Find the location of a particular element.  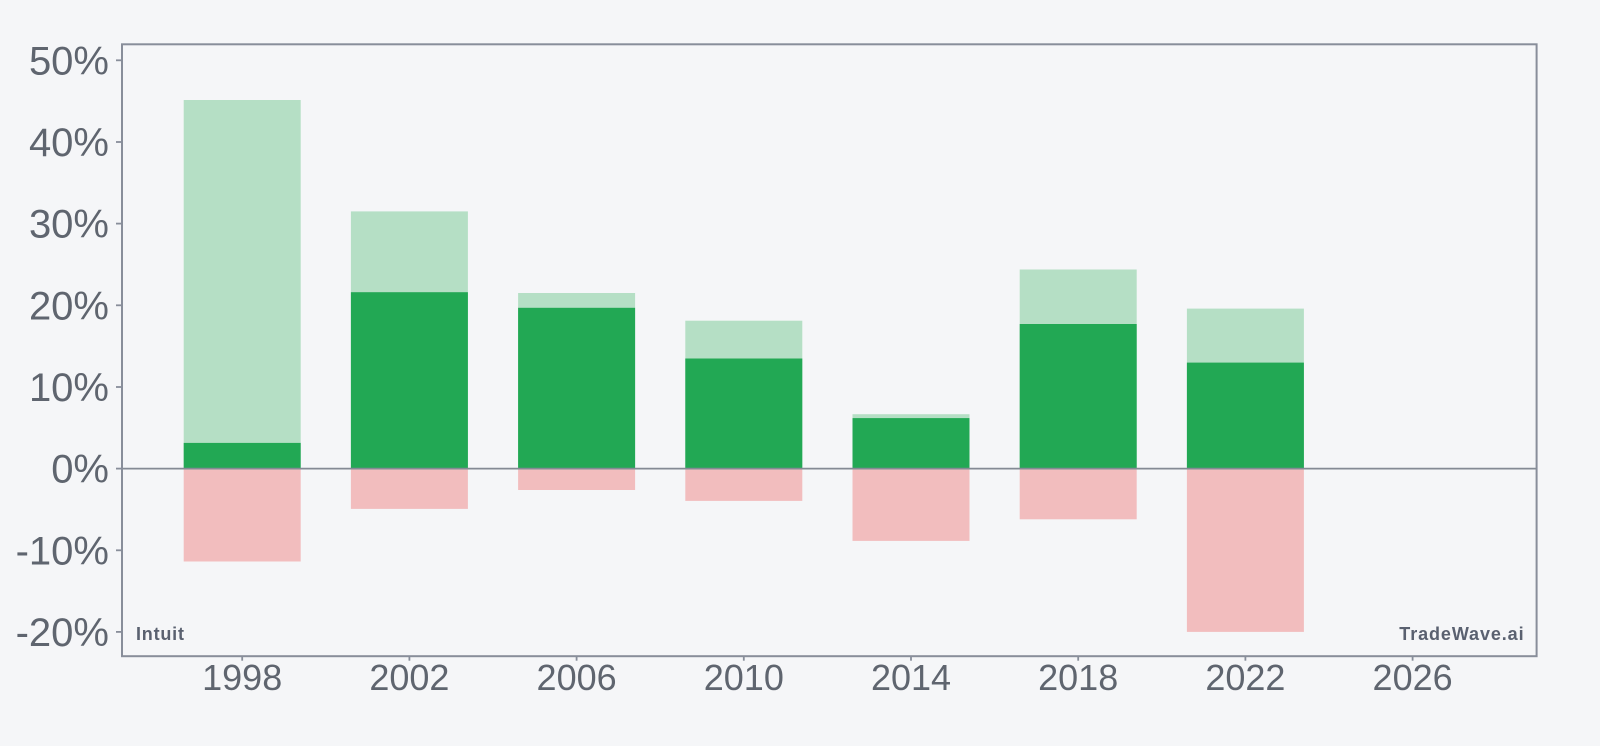

svg-text: -10% is located at coordinates (62, 551).